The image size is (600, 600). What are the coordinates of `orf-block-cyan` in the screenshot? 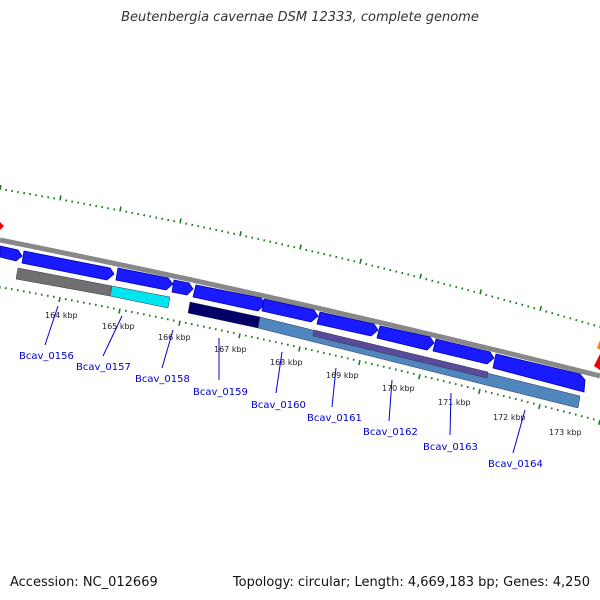 It's located at (140, 297).